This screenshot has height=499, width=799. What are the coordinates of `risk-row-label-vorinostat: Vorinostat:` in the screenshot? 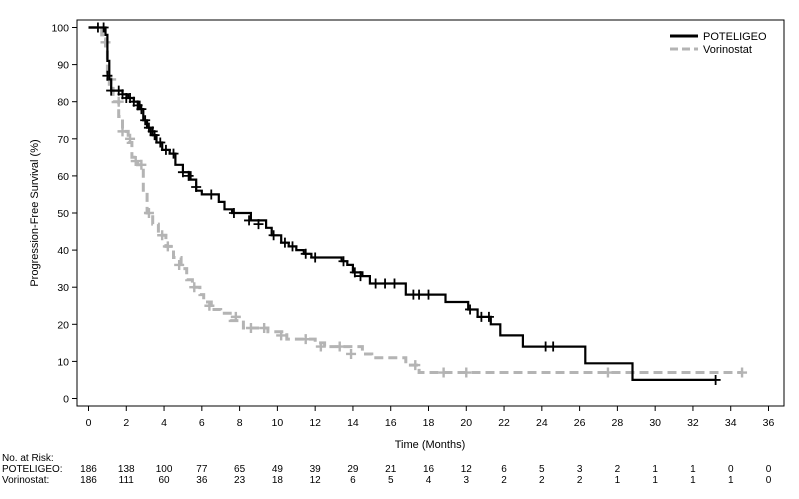 It's located at (25, 480).